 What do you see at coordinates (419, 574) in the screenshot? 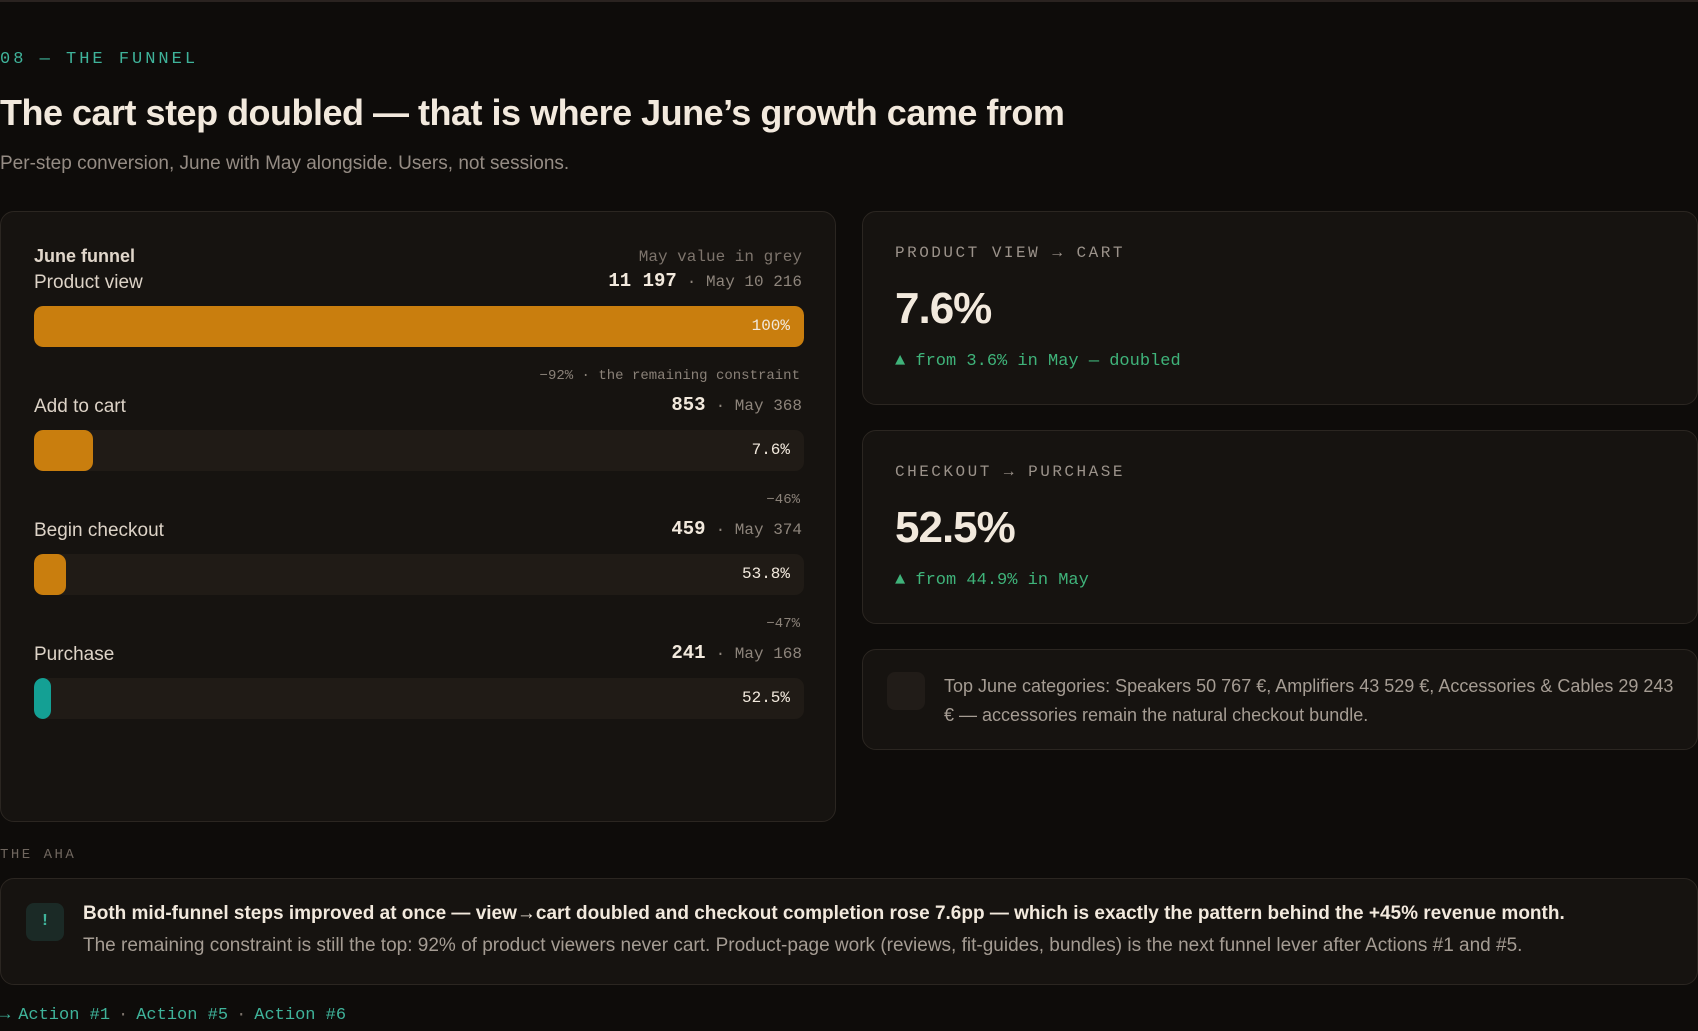
I see `bar-track: 53.8%` at bounding box center [419, 574].